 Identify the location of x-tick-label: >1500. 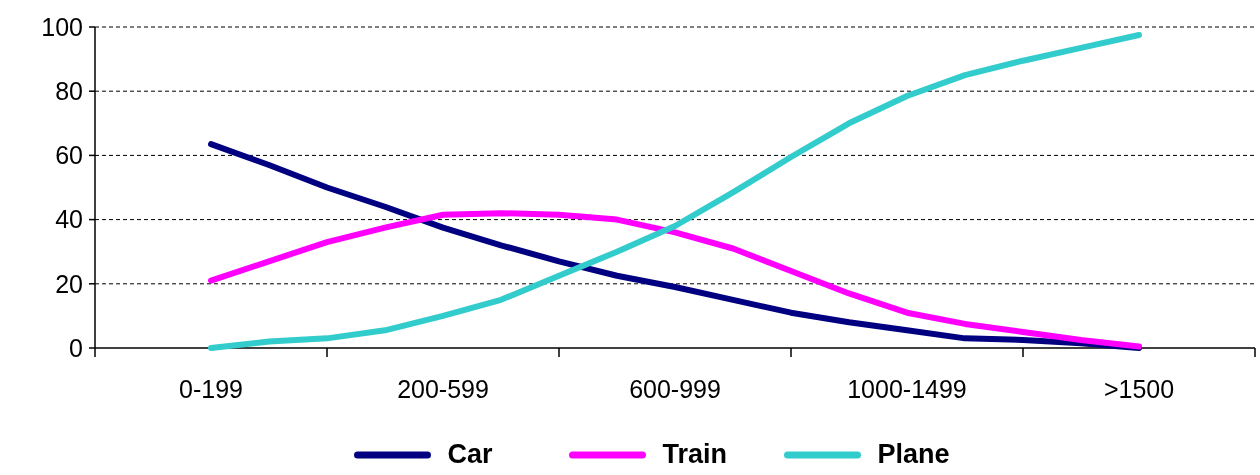
(1139, 389).